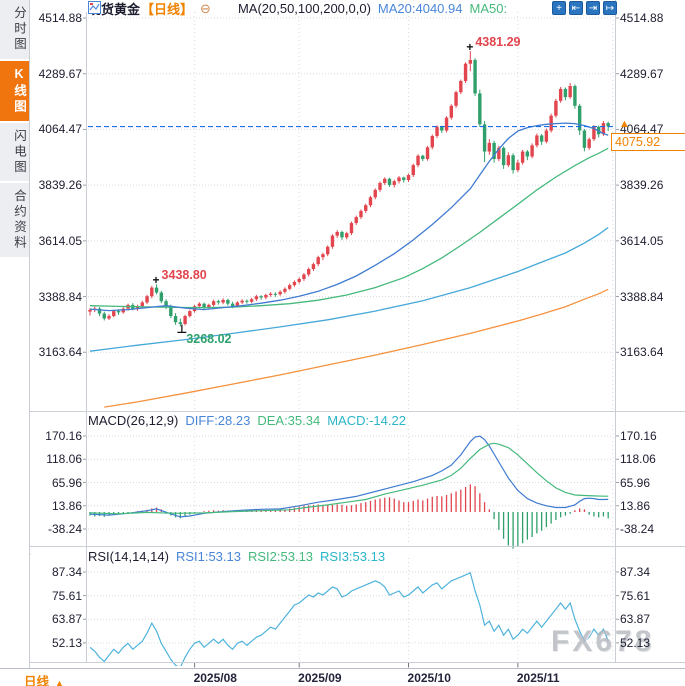 This screenshot has height=686, width=685. Describe the element at coordinates (37, 680) in the screenshot. I see `period-label: 日线` at that location.